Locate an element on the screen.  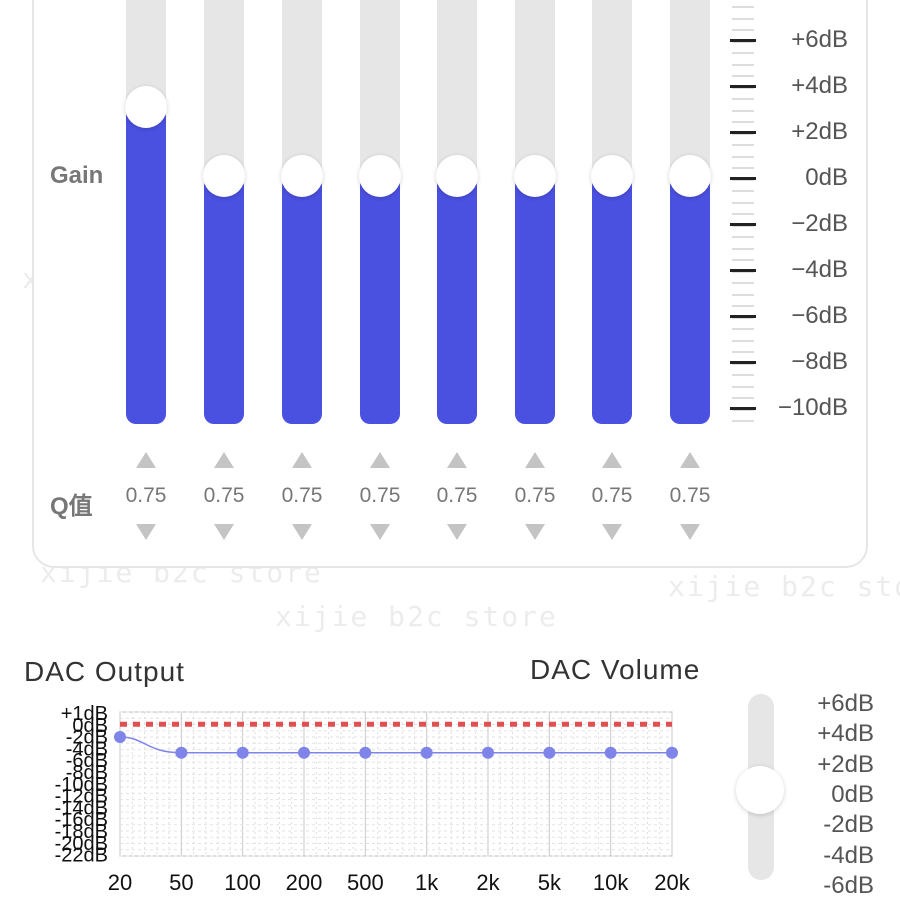
chart-y-tick-label: -12dB is located at coordinates (81, 797).